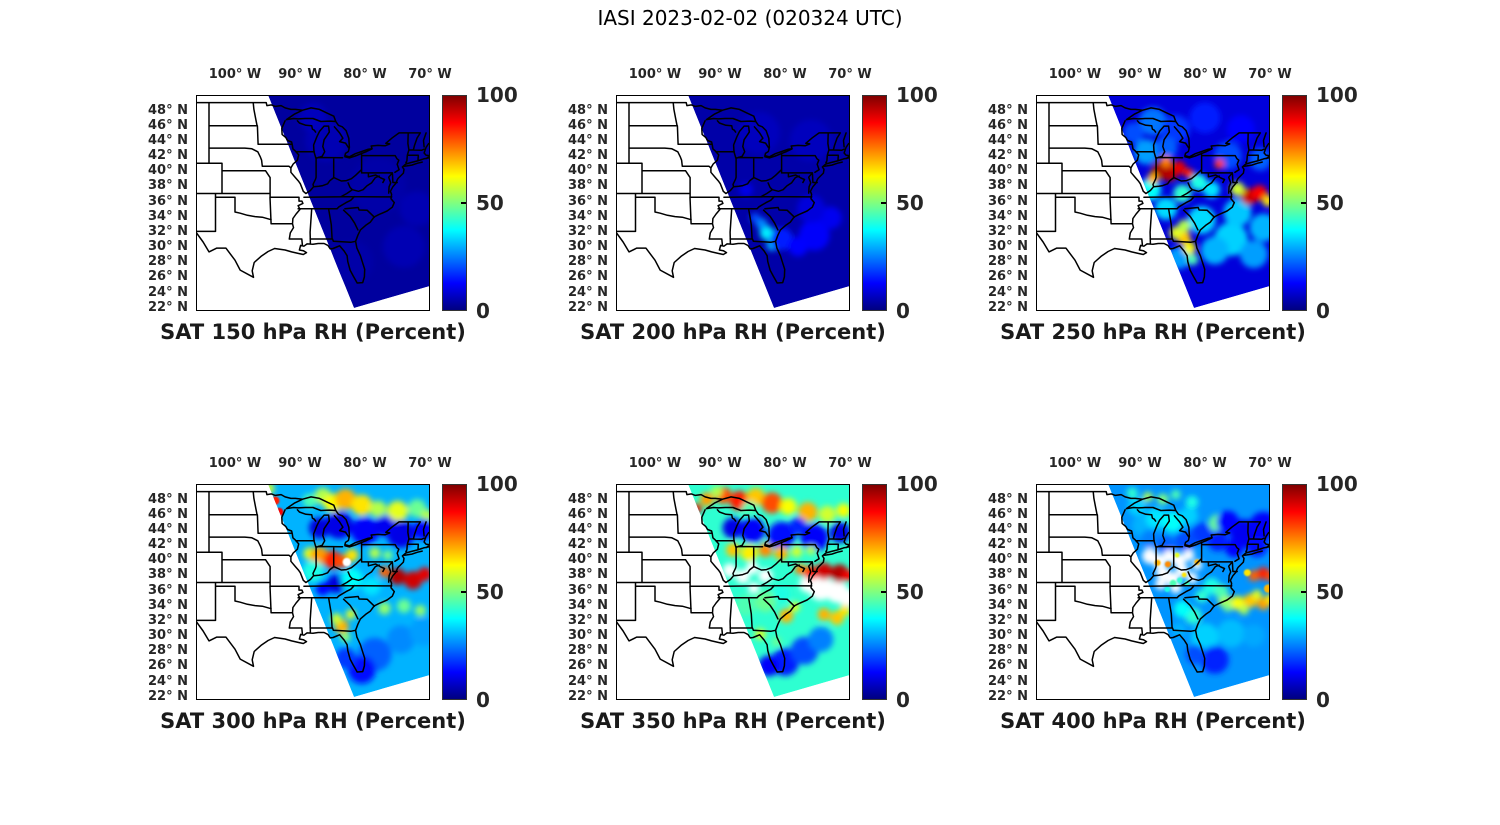 This screenshot has height=825, width=1500. I want to click on map-frame, so click(733, 592).